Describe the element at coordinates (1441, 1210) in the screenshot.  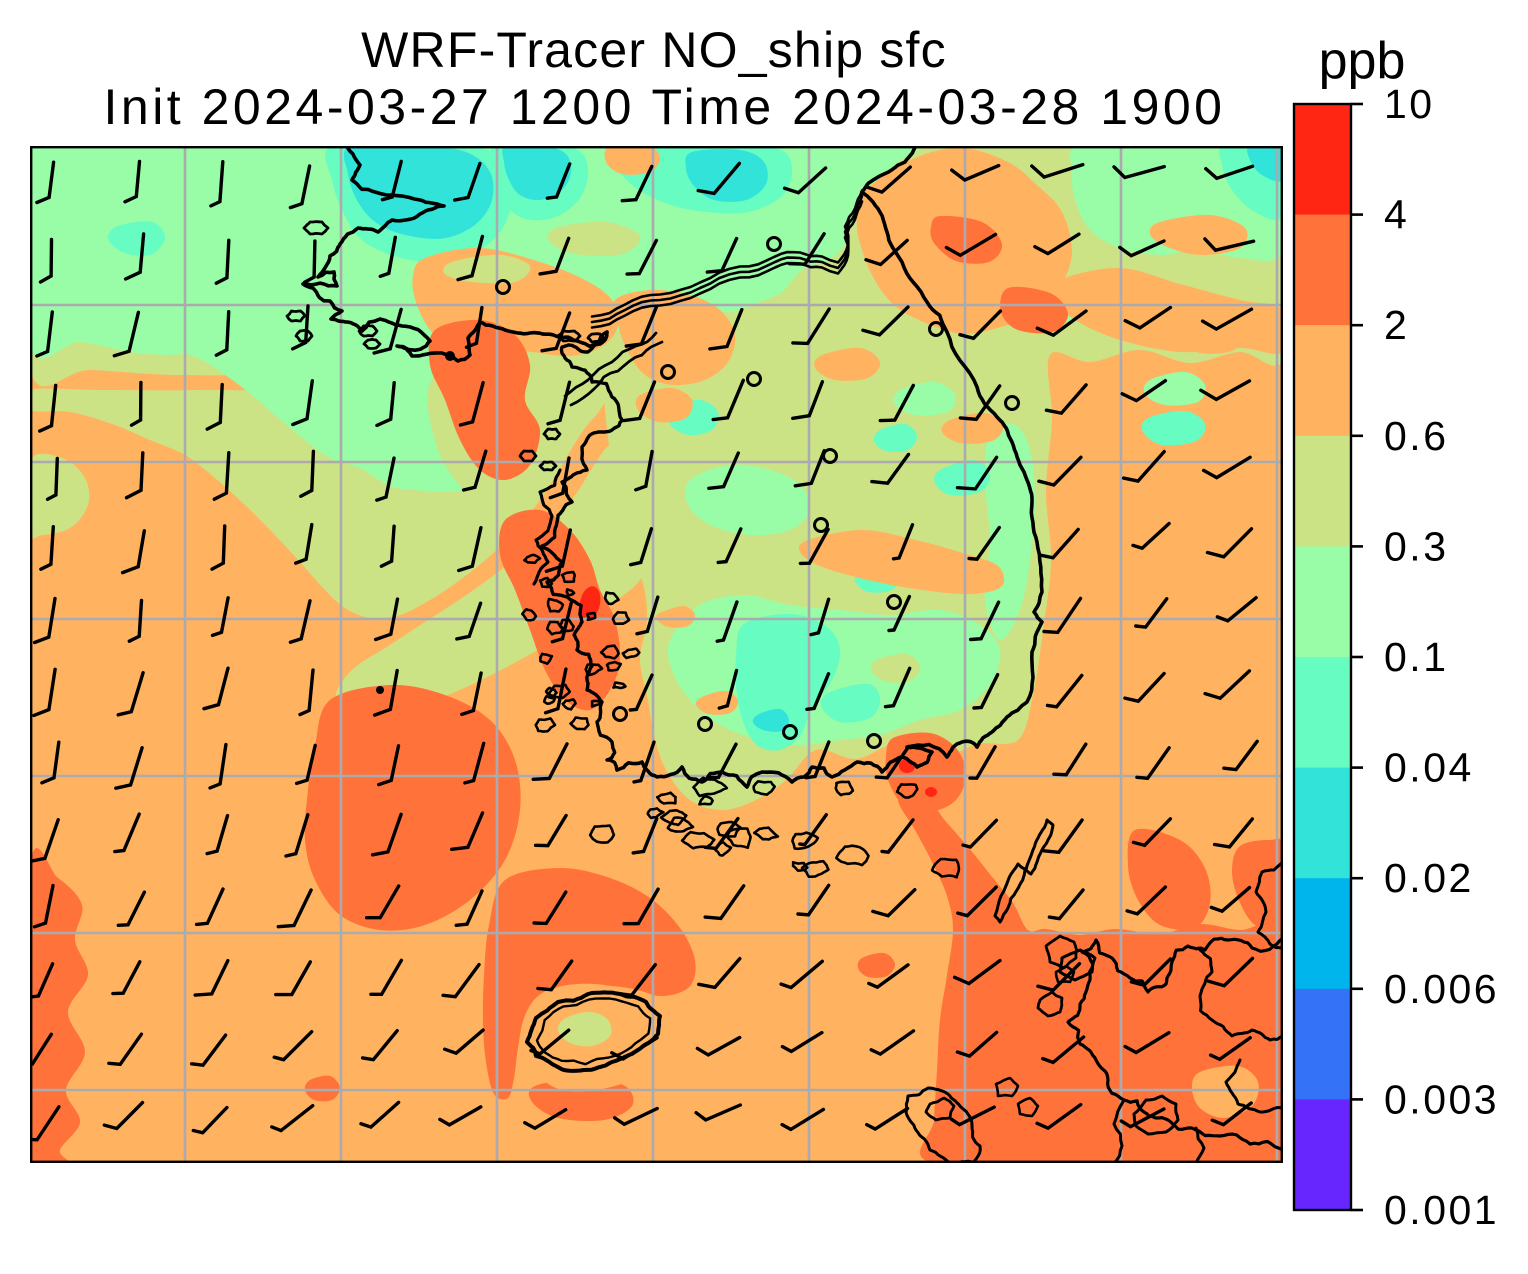
I see `svg-text: 0.001` at that location.